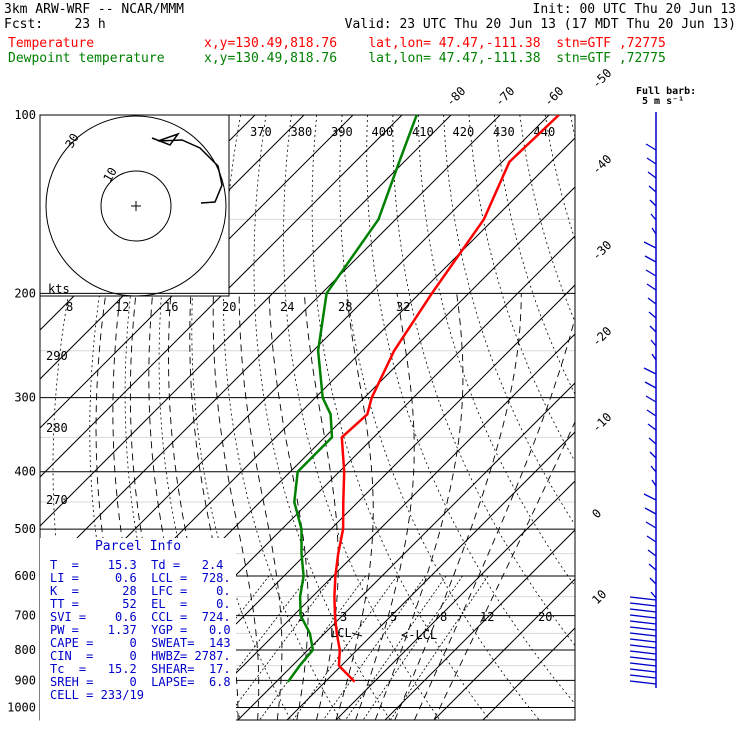  I want to click on hodograph-speed-label: 8, so click(69, 307).